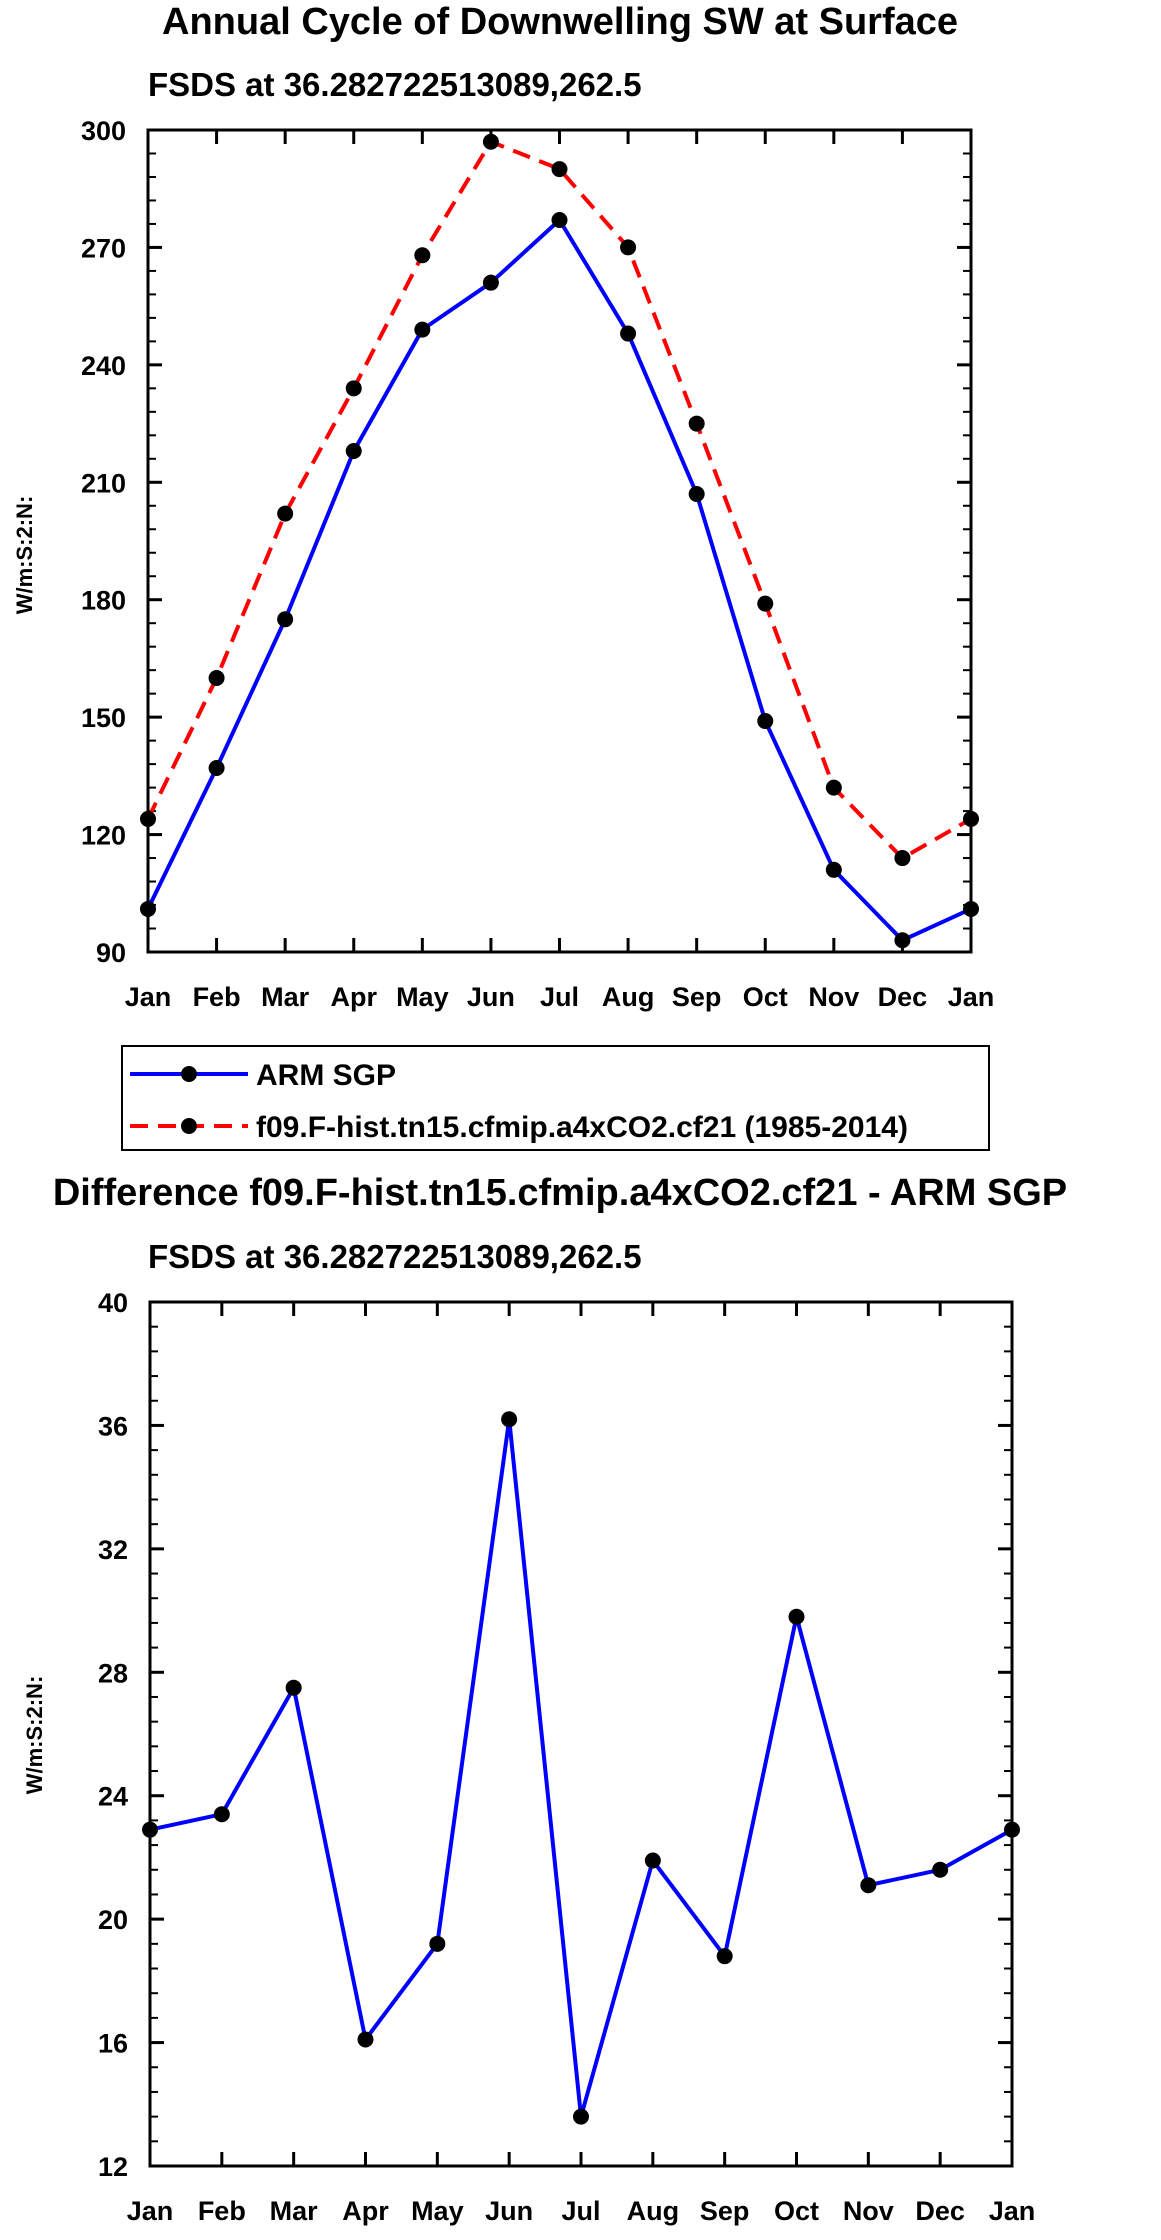 The image size is (1161, 2240). I want to click on chart2-xtick-label: Aug, so click(653, 2211).